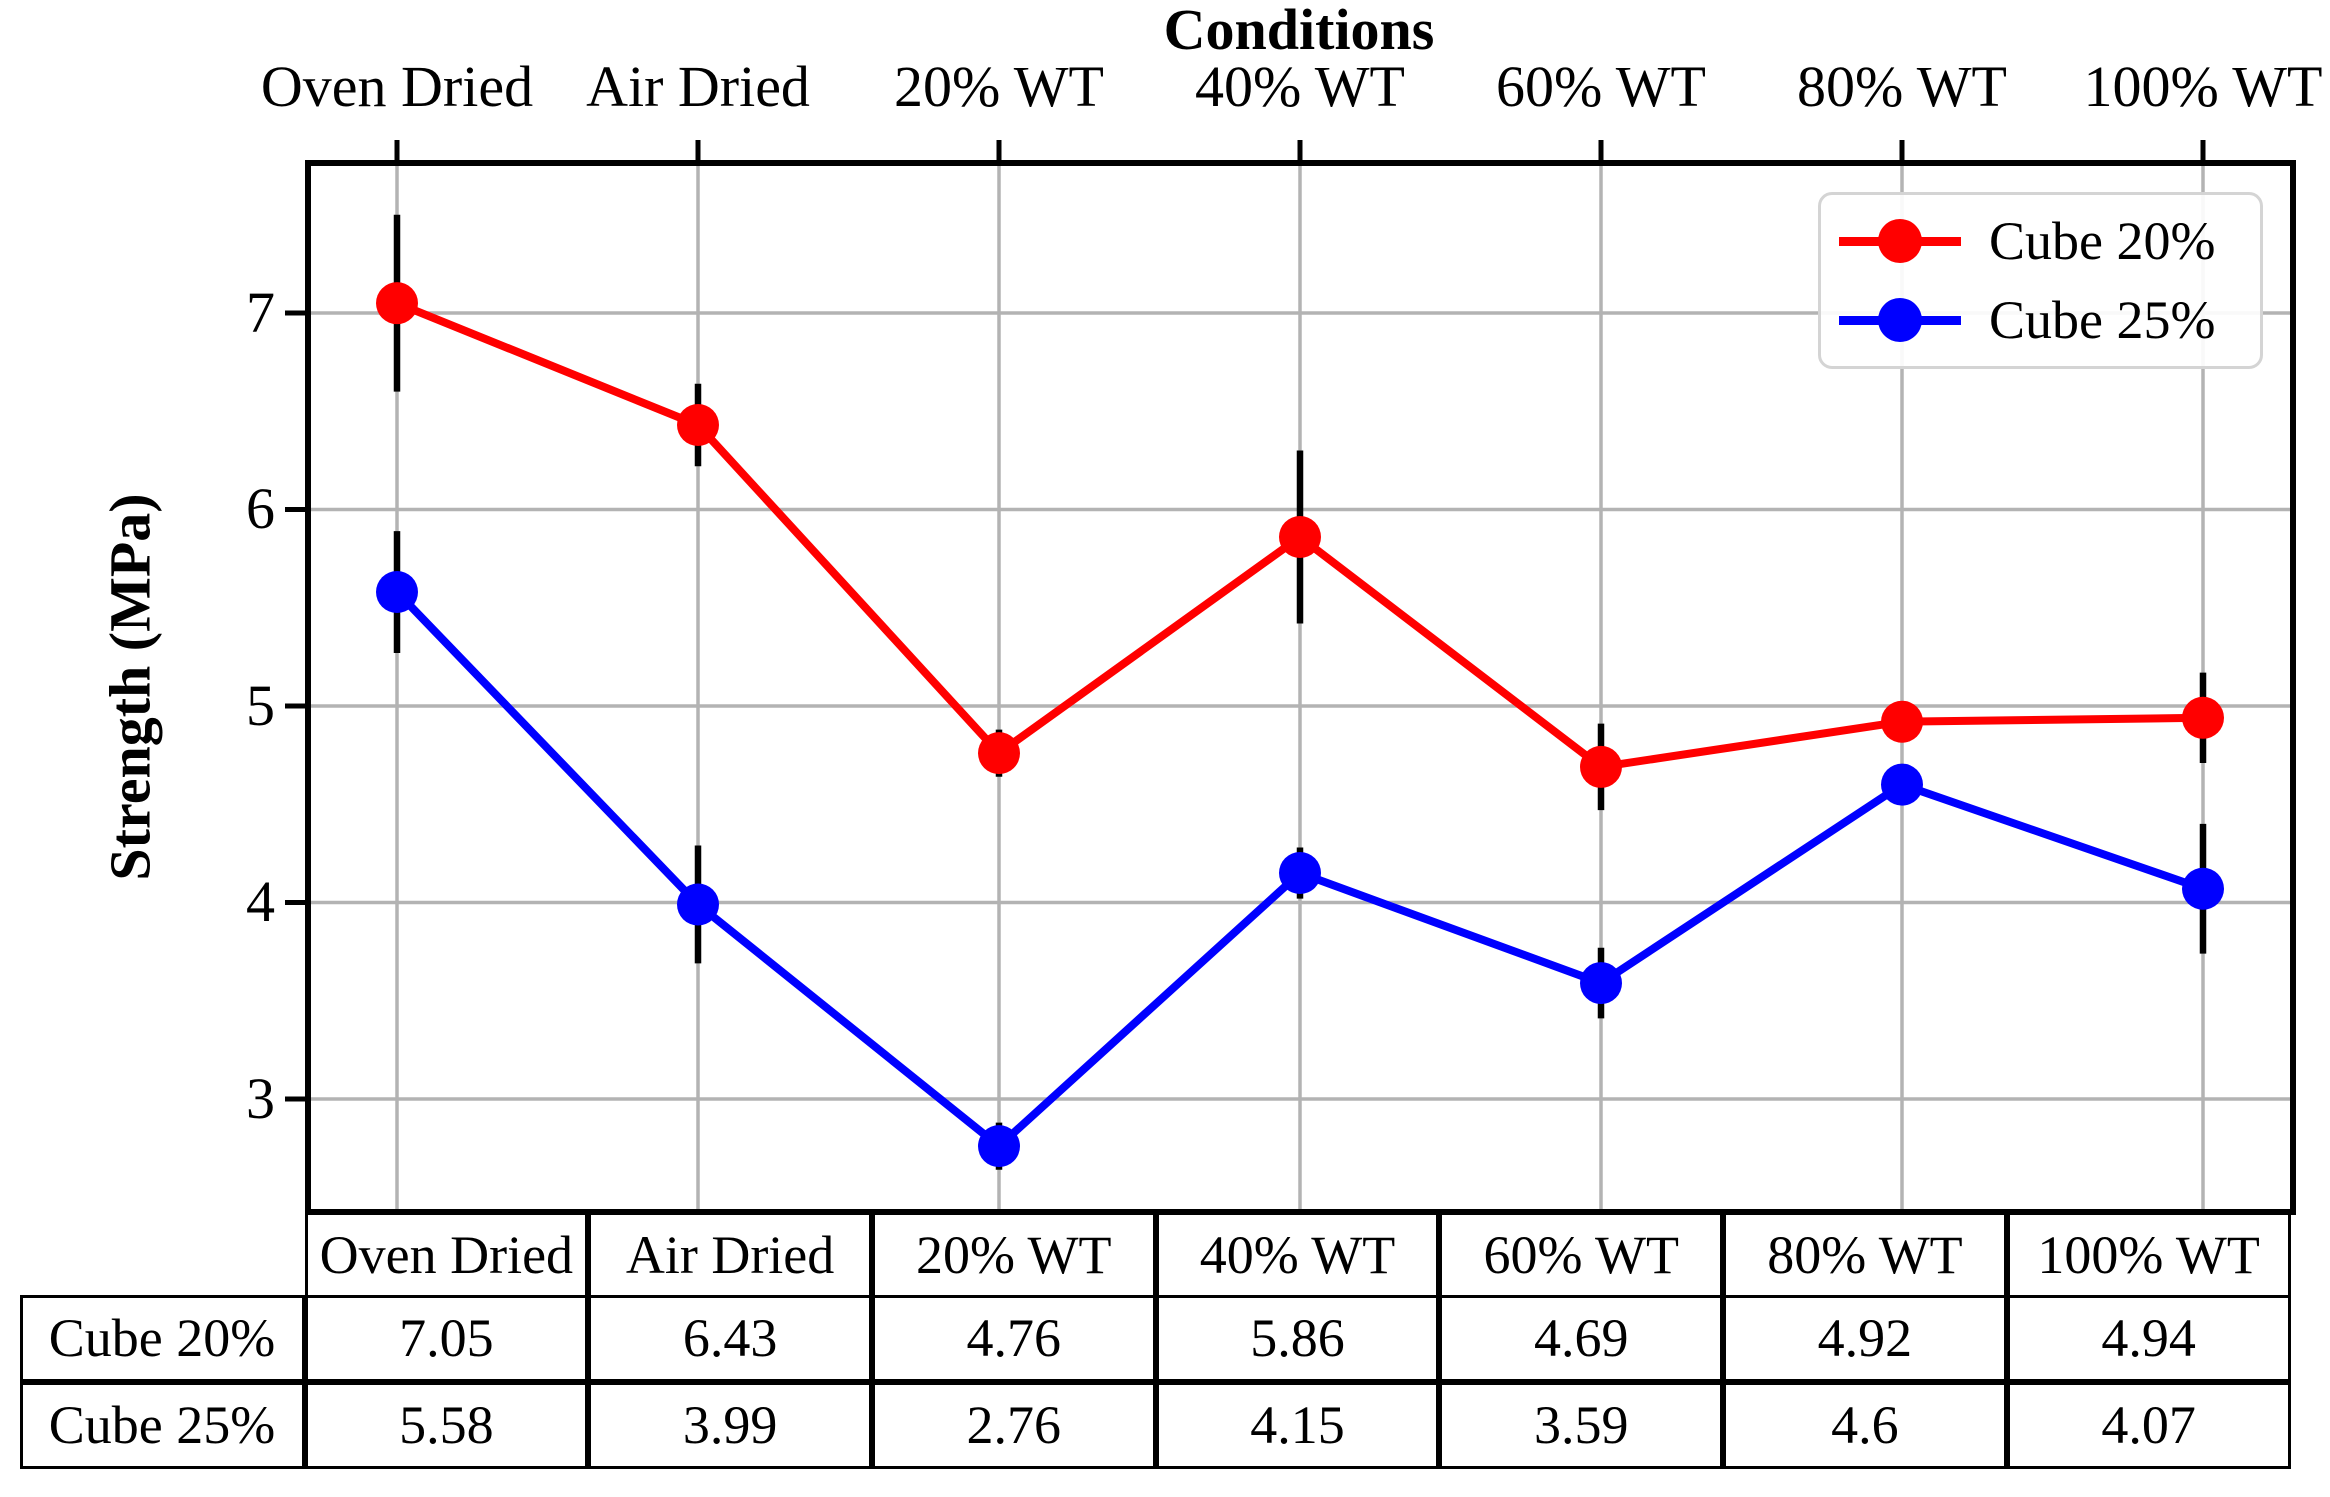 Image resolution: width=2330 pixels, height=1497 pixels. Describe the element at coordinates (1299, 31) in the screenshot. I see `chart-title: Conditions` at that location.